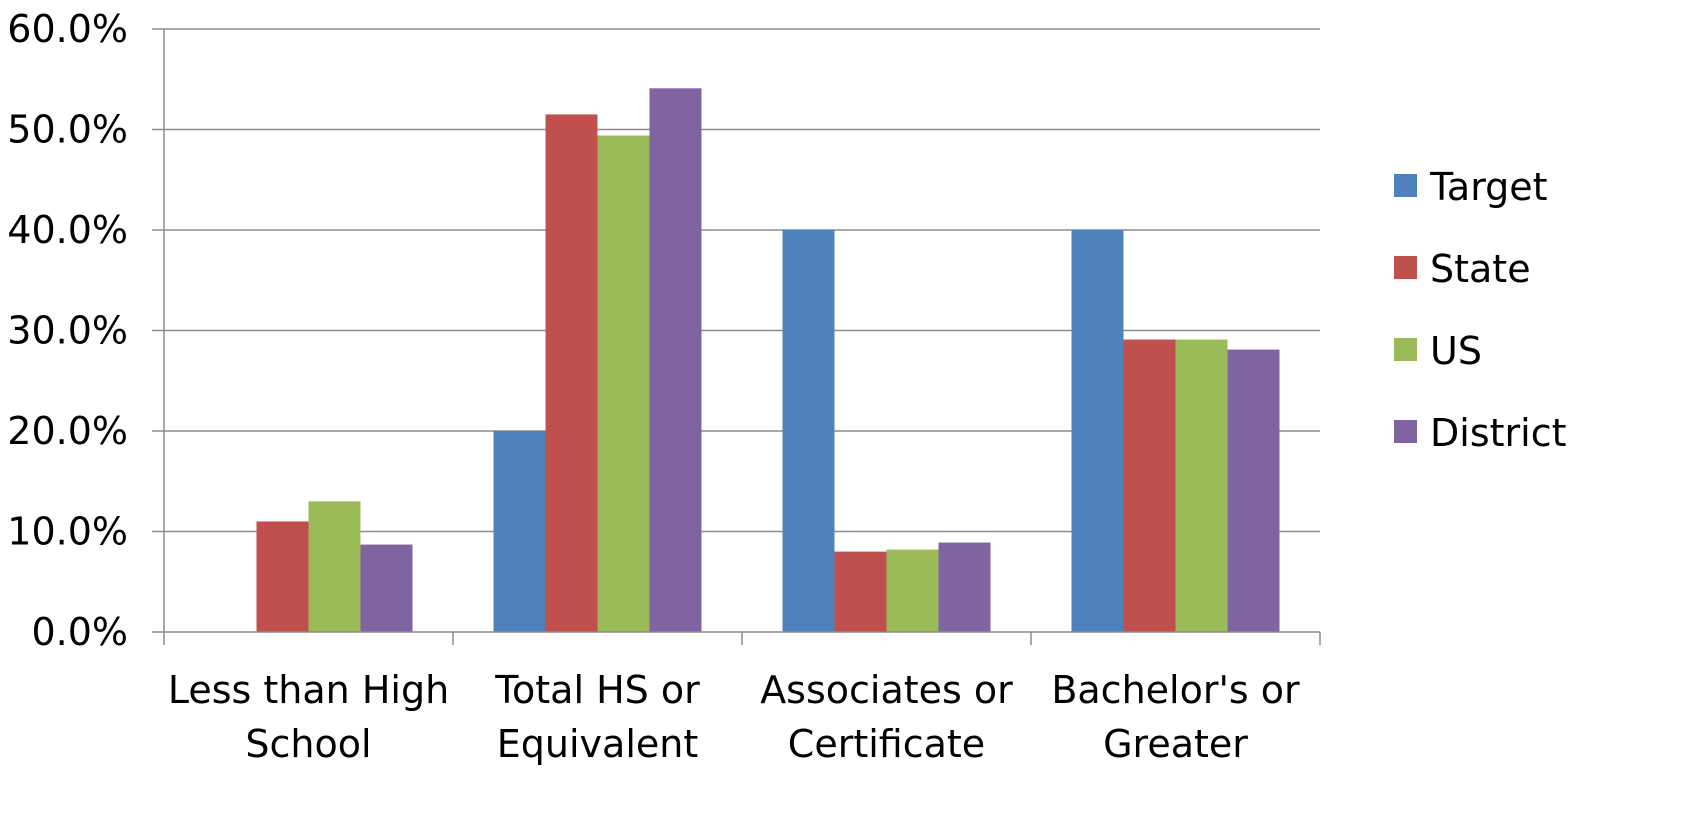 This screenshot has height=833, width=1696. I want to click on x-category-label: Equivalent, so click(597, 744).